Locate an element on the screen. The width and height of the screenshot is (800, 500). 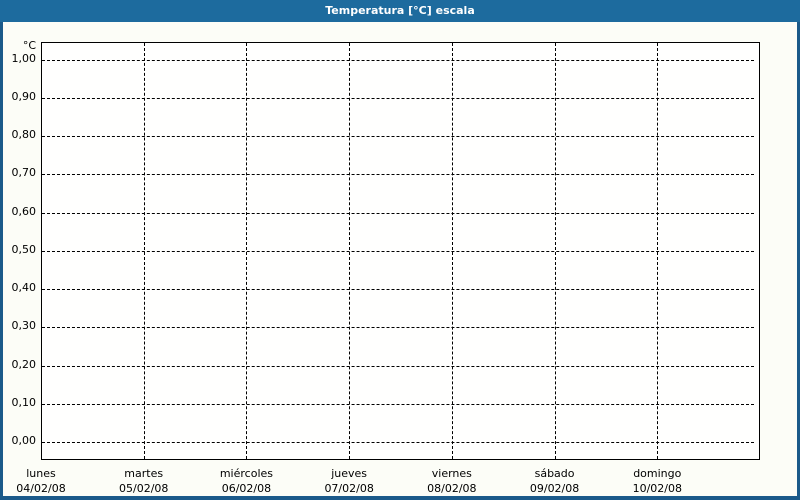
chart-title-bar: Temperatura [°C] escala is located at coordinates (400, 11).